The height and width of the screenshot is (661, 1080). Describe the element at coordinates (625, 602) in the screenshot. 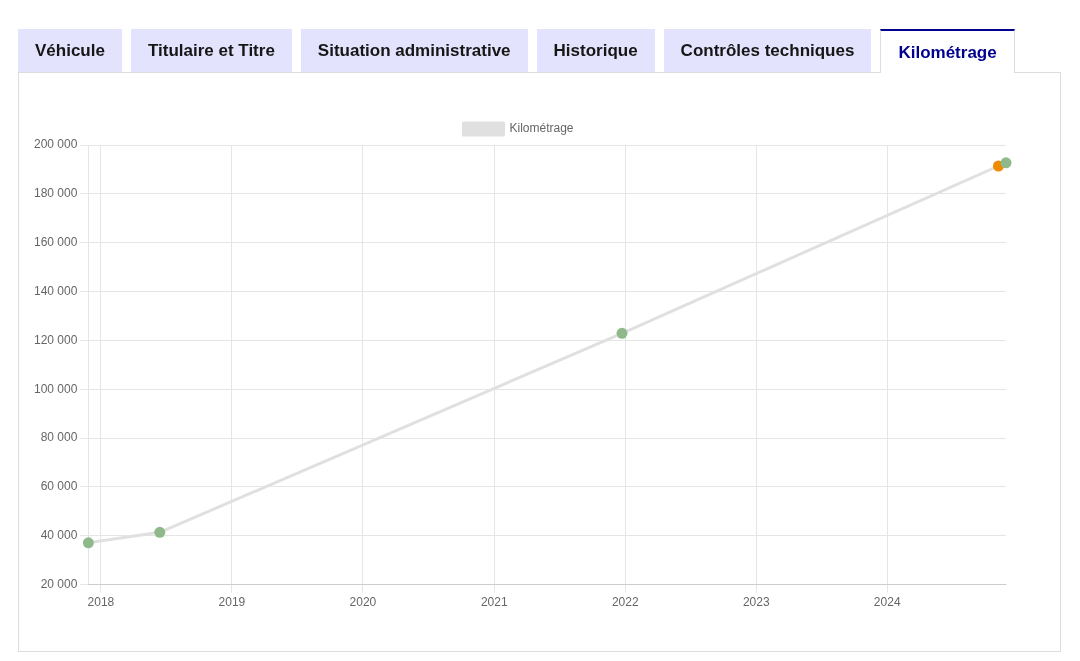

I see `x-tick-label: 2022` at that location.